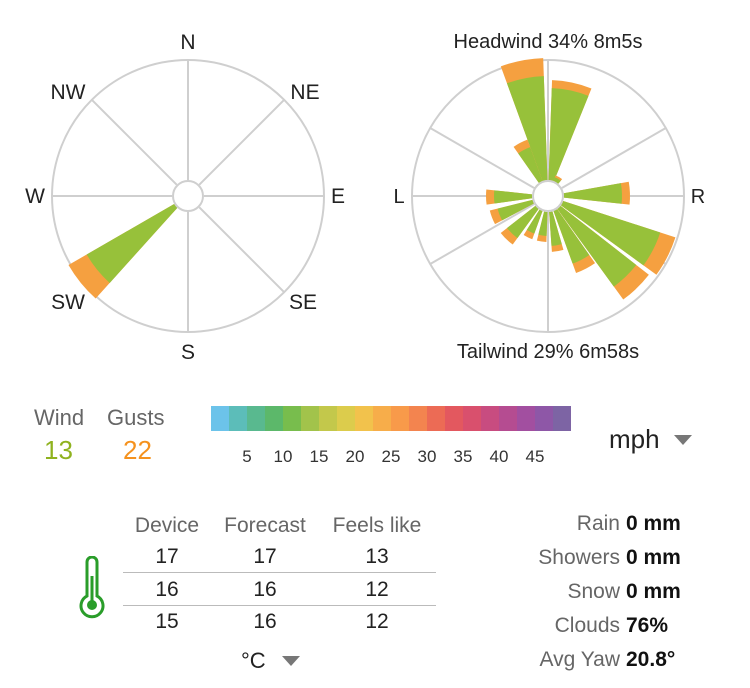  What do you see at coordinates (338, 196) in the screenshot?
I see `compass-label-e: E` at bounding box center [338, 196].